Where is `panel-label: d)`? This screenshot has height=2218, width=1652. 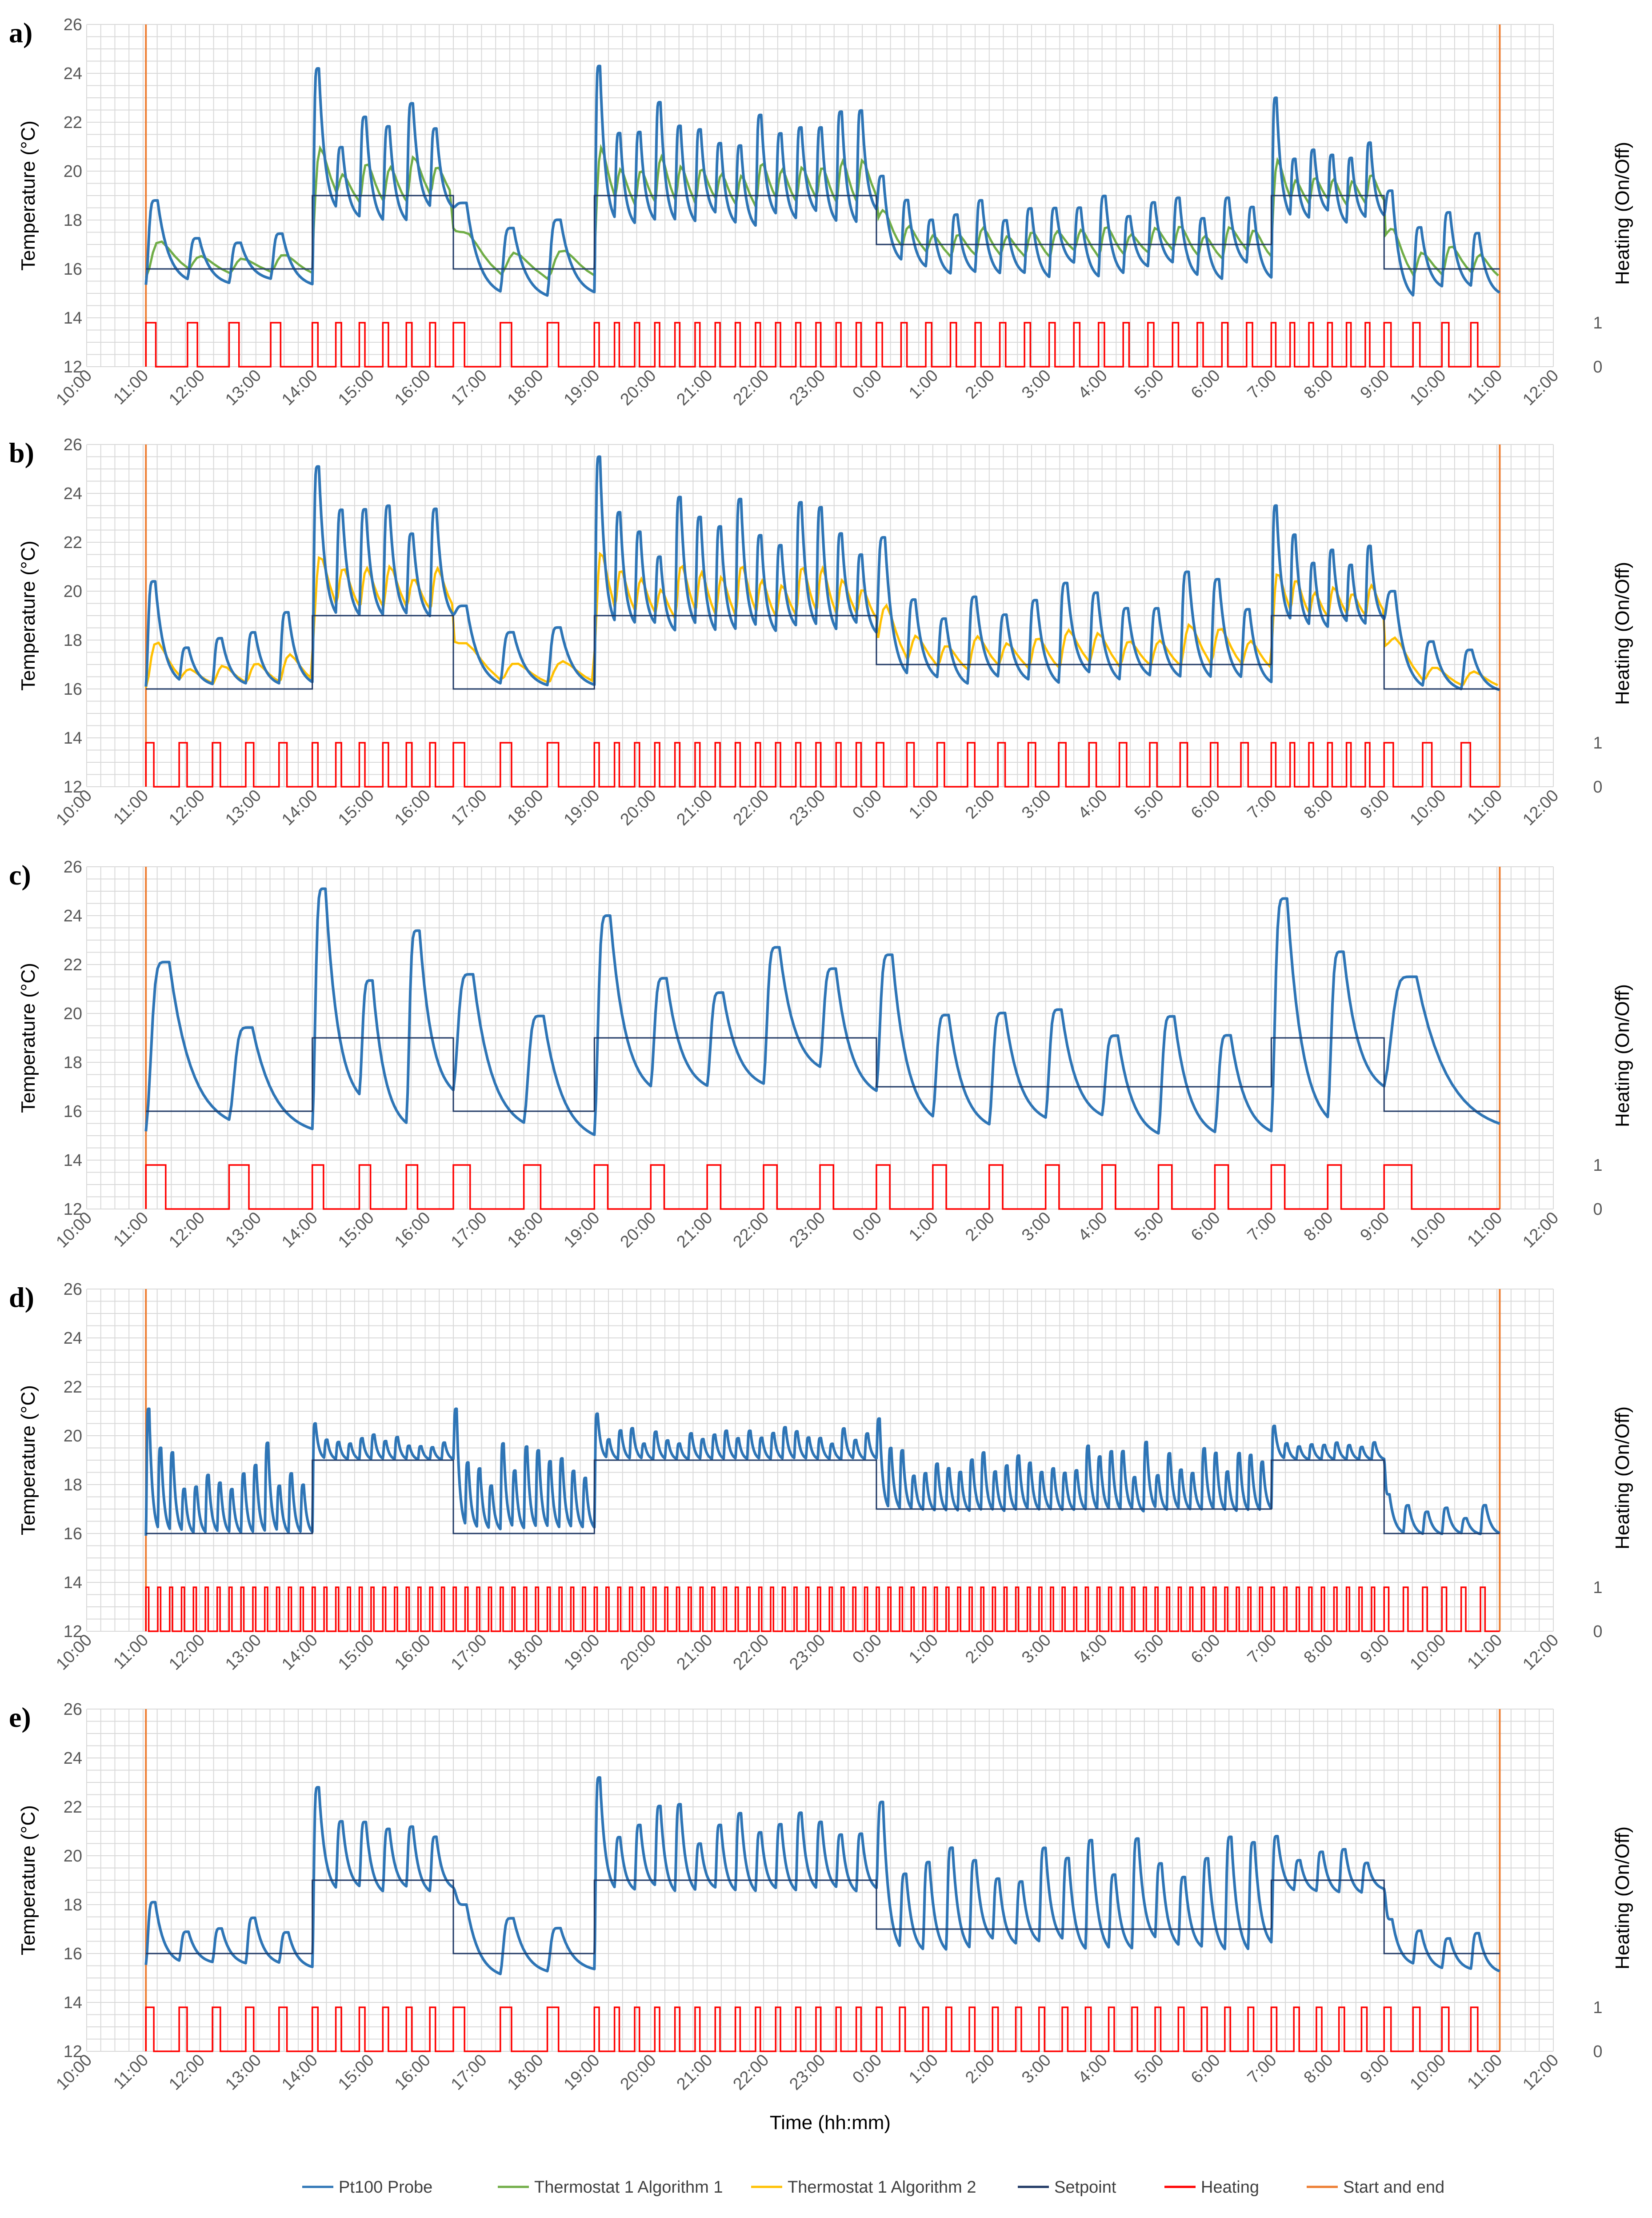 panel-label: d) is located at coordinates (21, 1297).